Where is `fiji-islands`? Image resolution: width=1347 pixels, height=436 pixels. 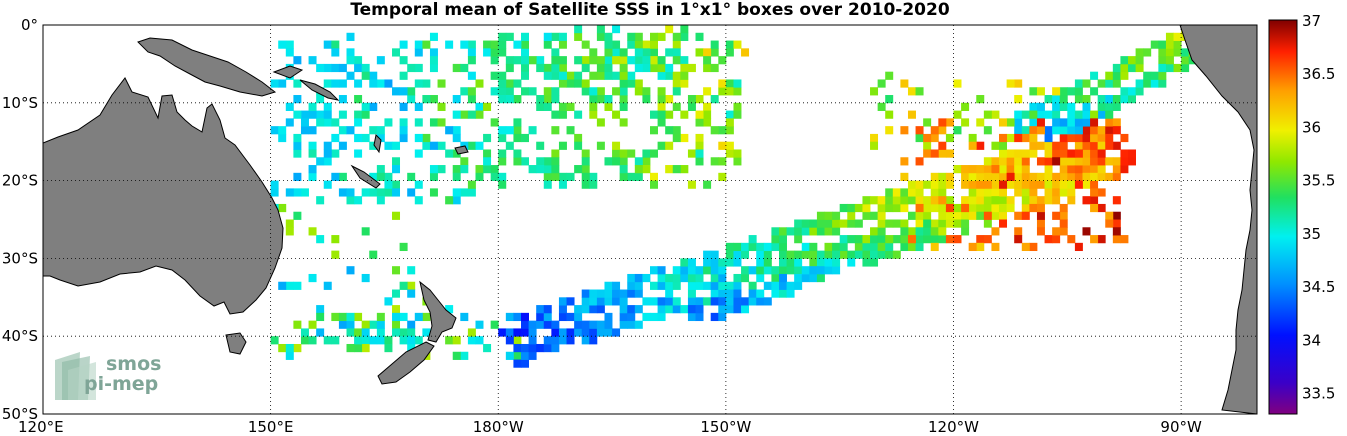 fiji-islands is located at coordinates (461, 150).